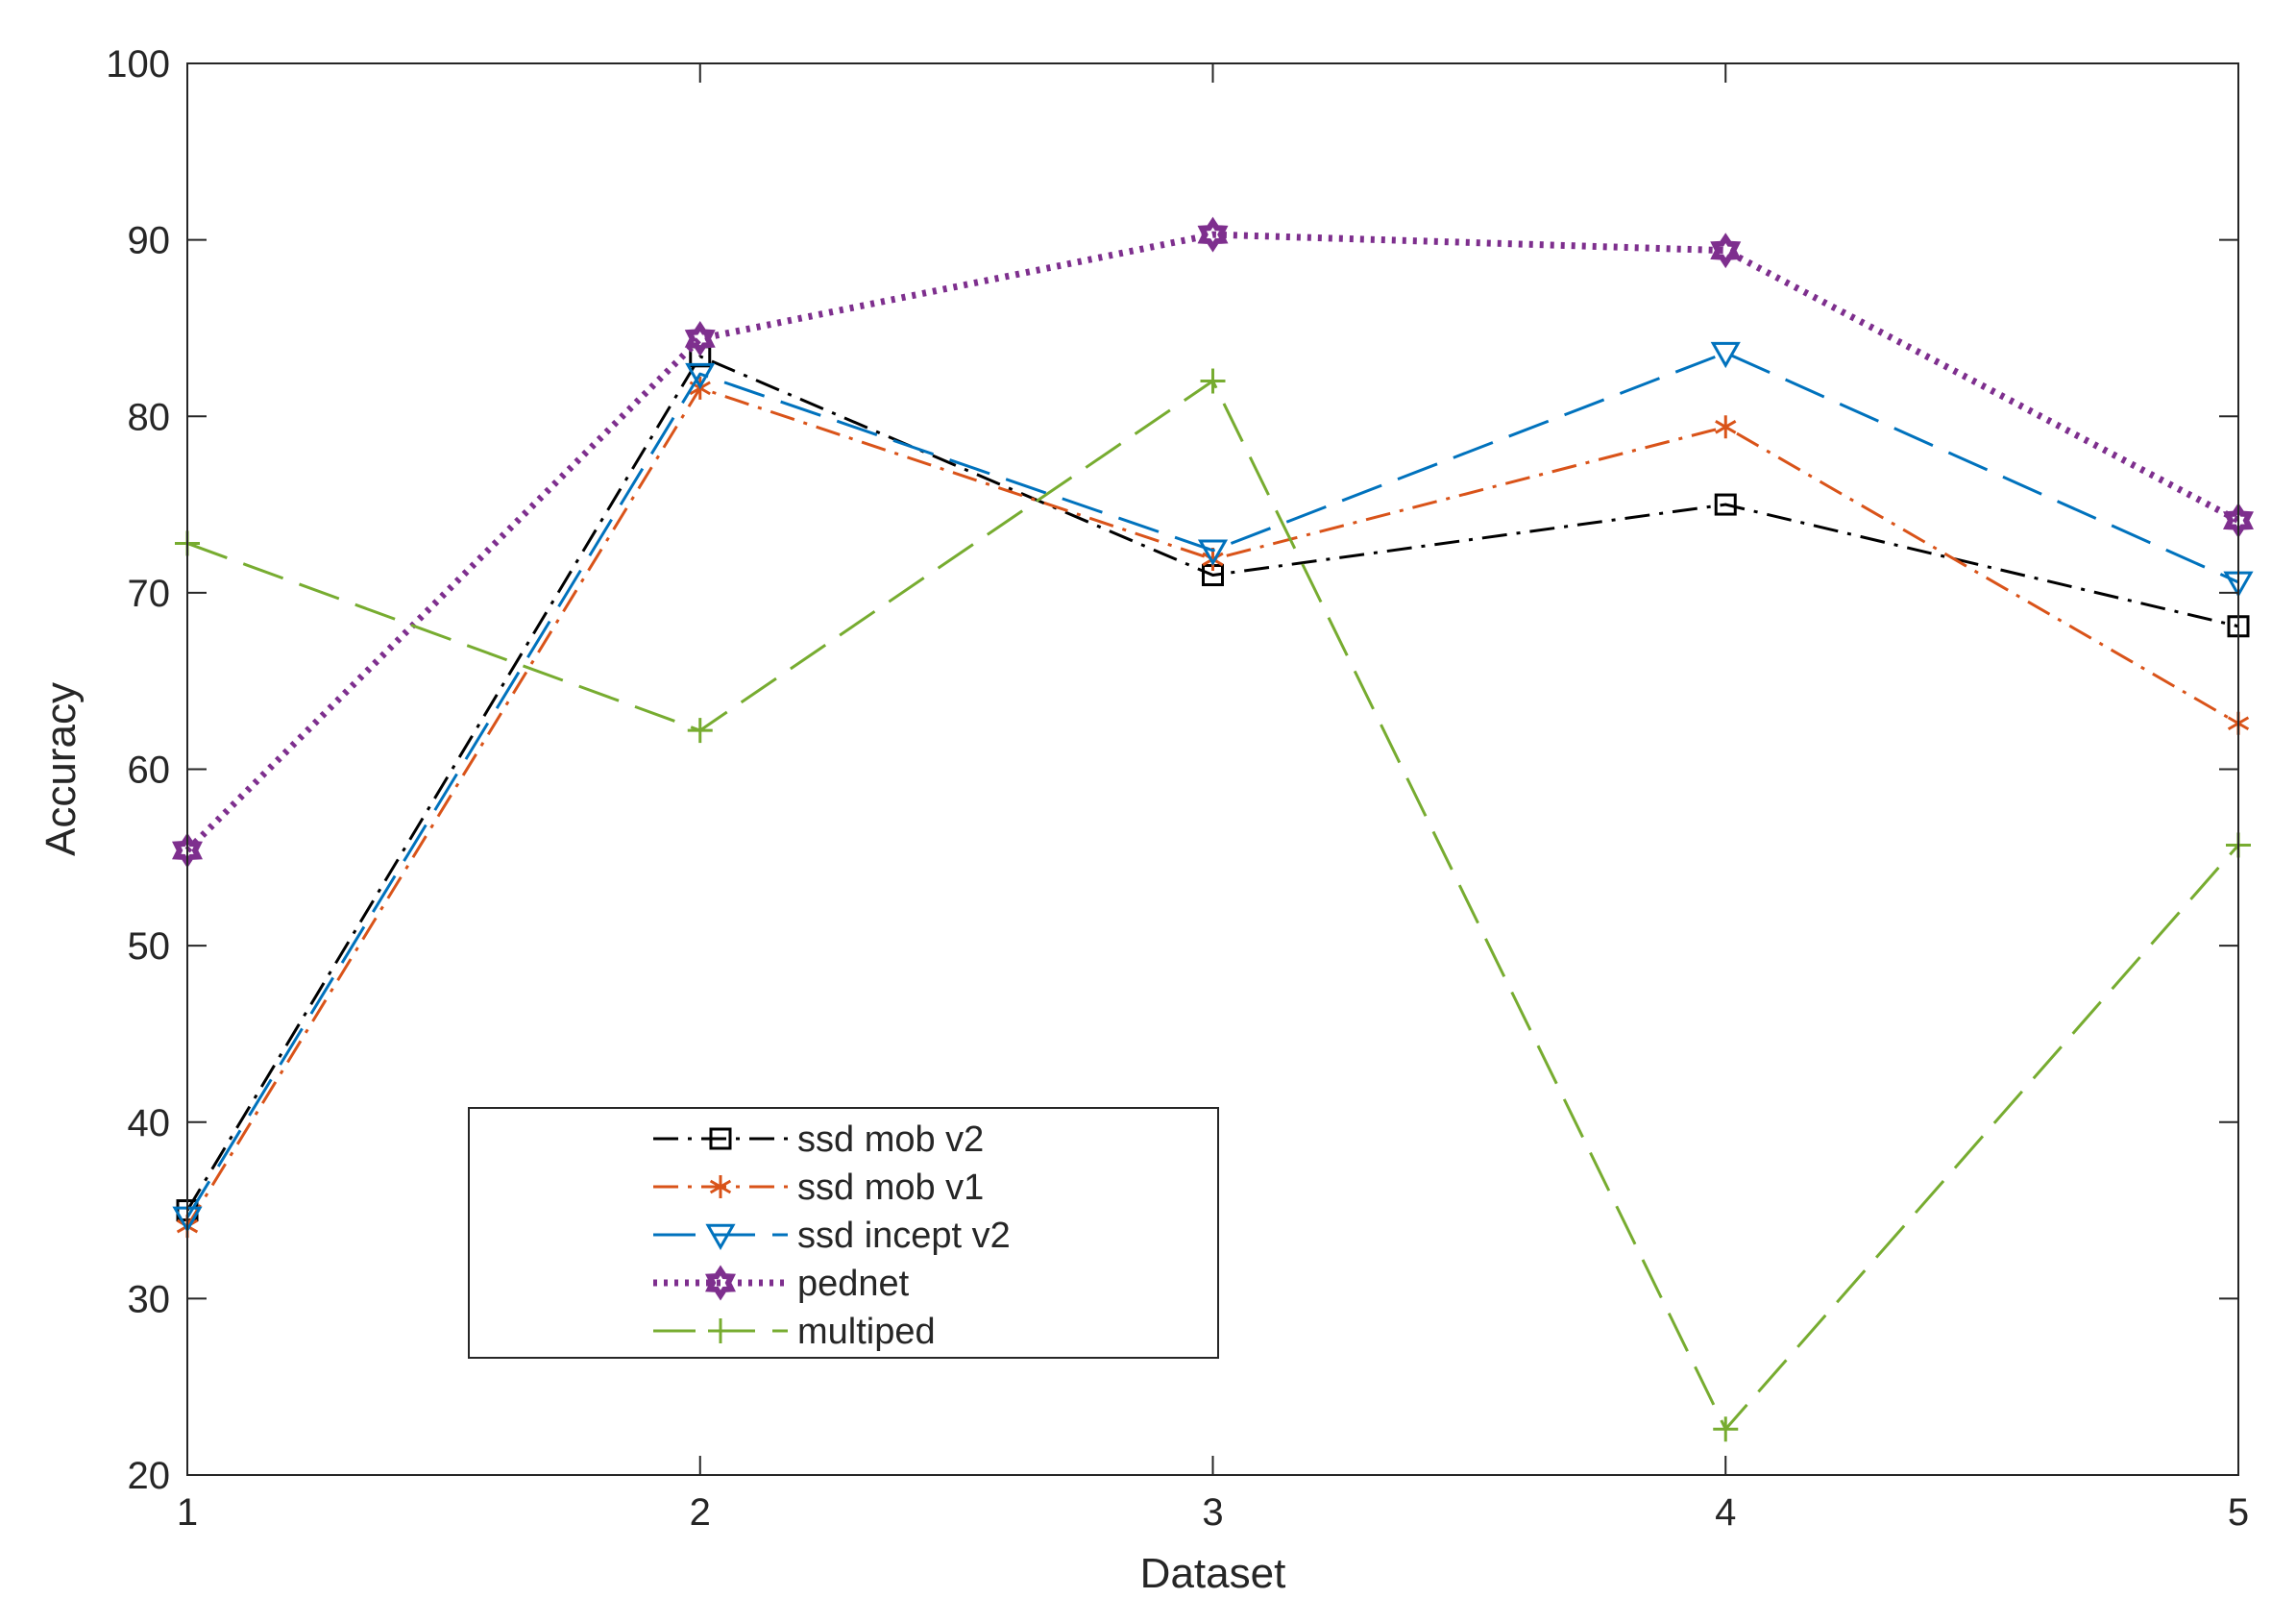 This screenshot has width=2296, height=1623. What do you see at coordinates (794, 1332) in the screenshot?
I see `legend-item: multiped` at bounding box center [794, 1332].